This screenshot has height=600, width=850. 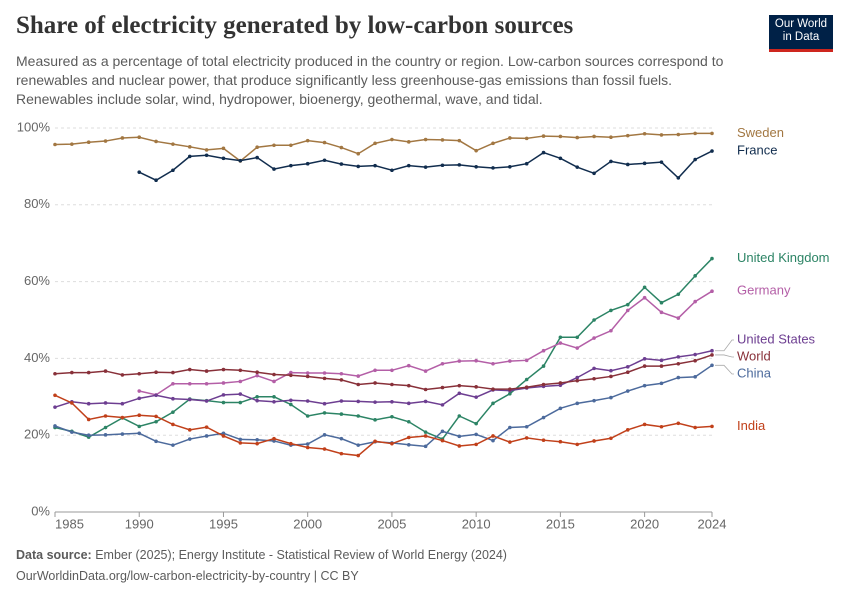 What do you see at coordinates (383, 372) in the screenshot?
I see `series-line` at bounding box center [383, 372].